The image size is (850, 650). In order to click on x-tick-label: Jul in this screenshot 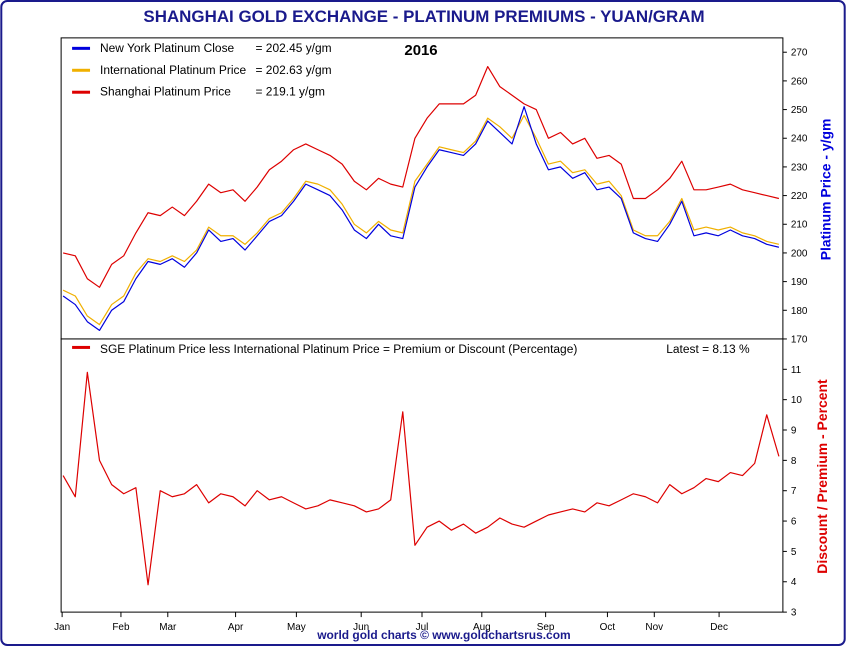, I will do `click(422, 627)`.